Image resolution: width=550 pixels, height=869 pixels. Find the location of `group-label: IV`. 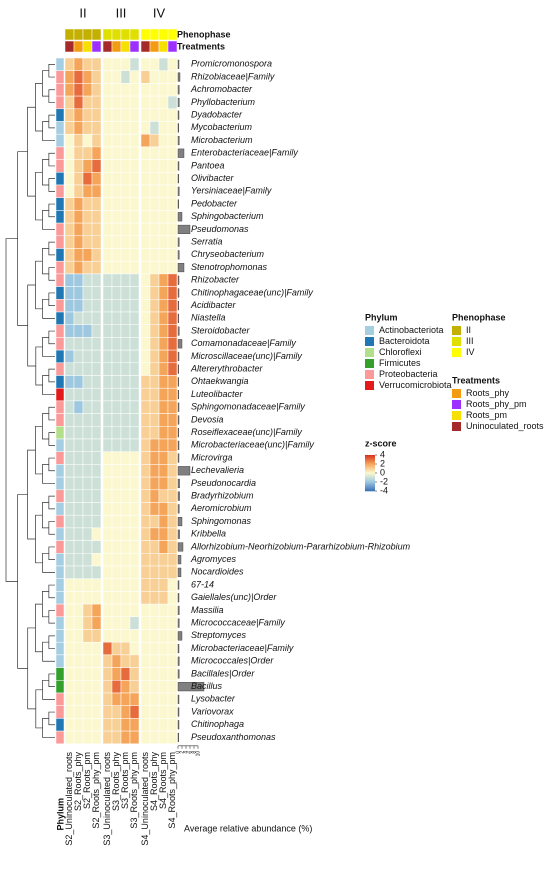

group-label: IV is located at coordinates (159, 12).